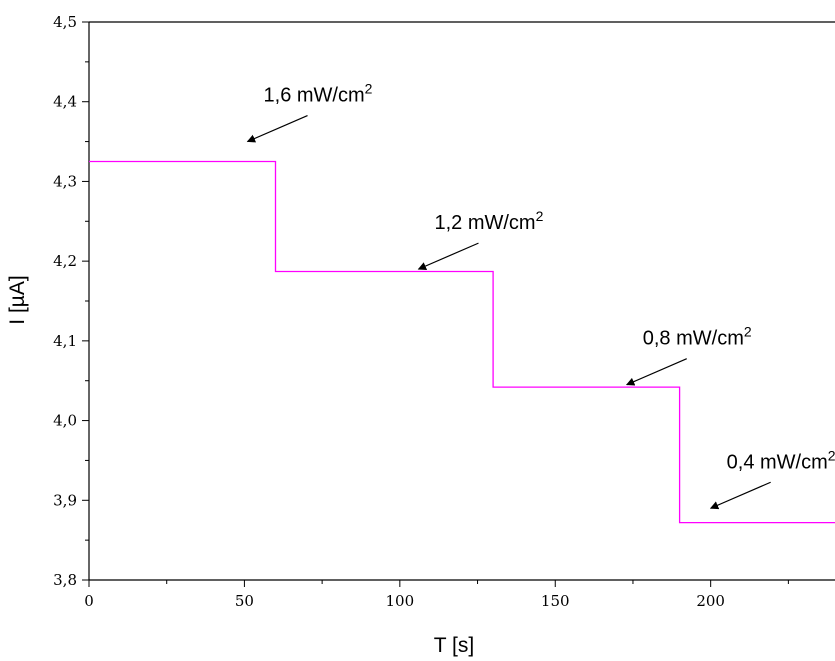 The image size is (835, 661). What do you see at coordinates (65, 341) in the screenshot?
I see `y-tick-label: 4,1` at bounding box center [65, 341].